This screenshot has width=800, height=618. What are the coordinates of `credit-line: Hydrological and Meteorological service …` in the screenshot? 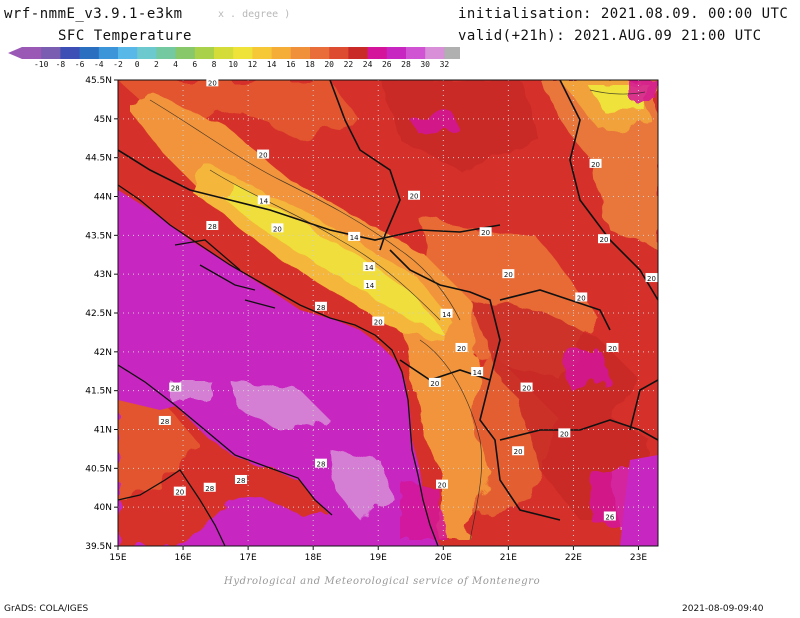 It's located at (382, 581).